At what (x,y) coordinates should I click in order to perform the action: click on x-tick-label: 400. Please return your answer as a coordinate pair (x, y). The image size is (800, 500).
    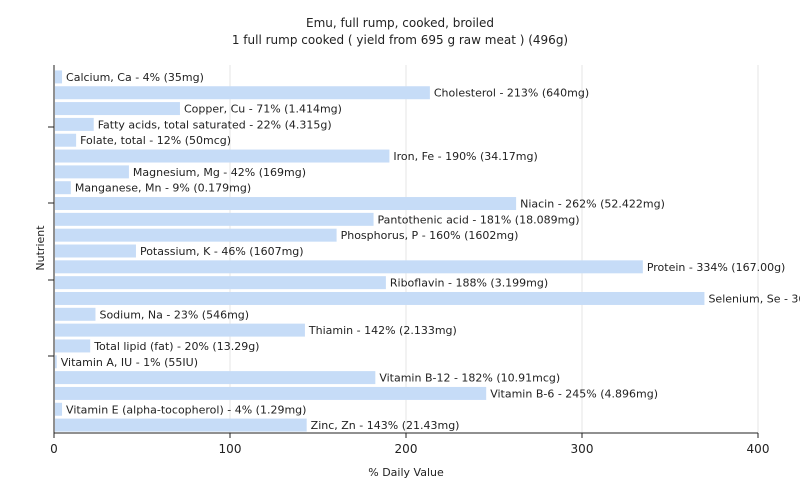
    Looking at the image, I should click on (758, 449).